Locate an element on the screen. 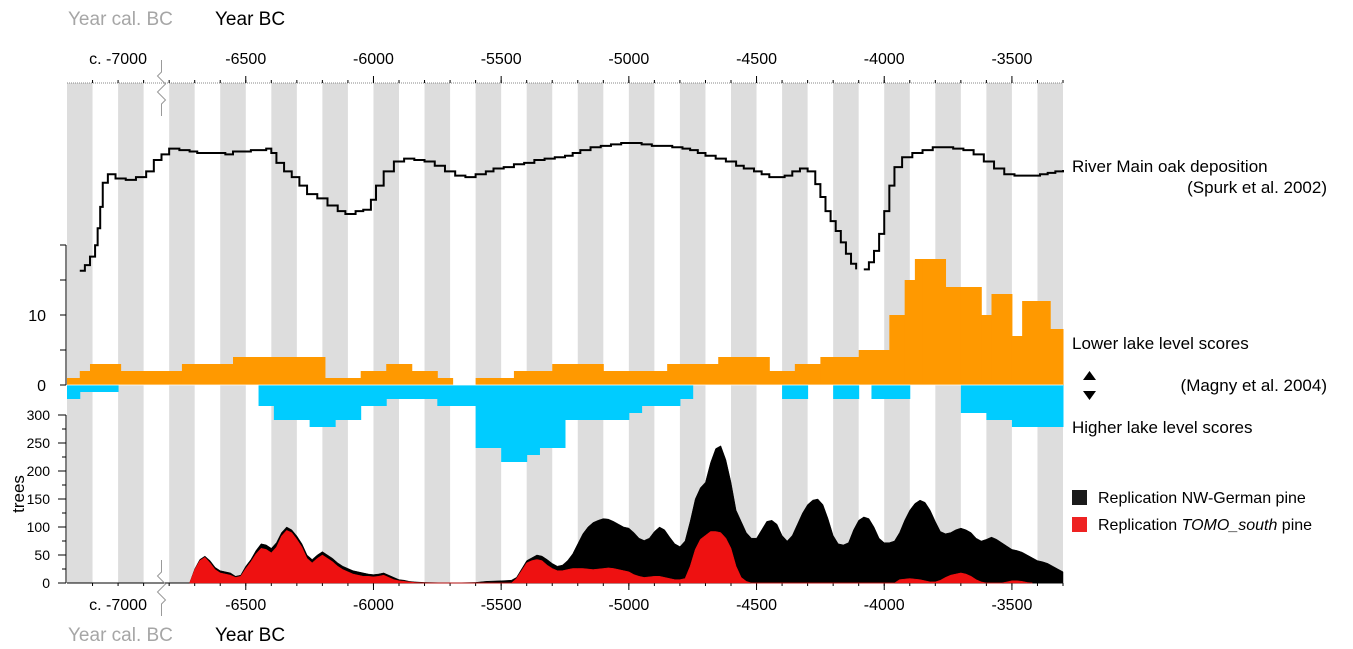 Image resolution: width=1353 pixels, height=649 pixels. replication-tick-label: 100 is located at coordinates (39, 527).